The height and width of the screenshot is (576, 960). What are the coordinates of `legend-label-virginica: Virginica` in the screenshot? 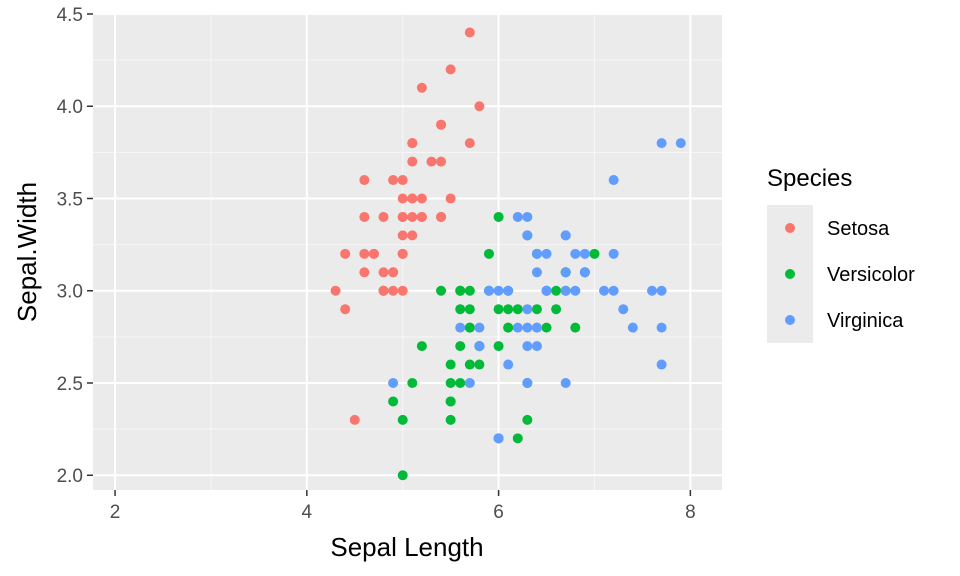 It's located at (865, 321).